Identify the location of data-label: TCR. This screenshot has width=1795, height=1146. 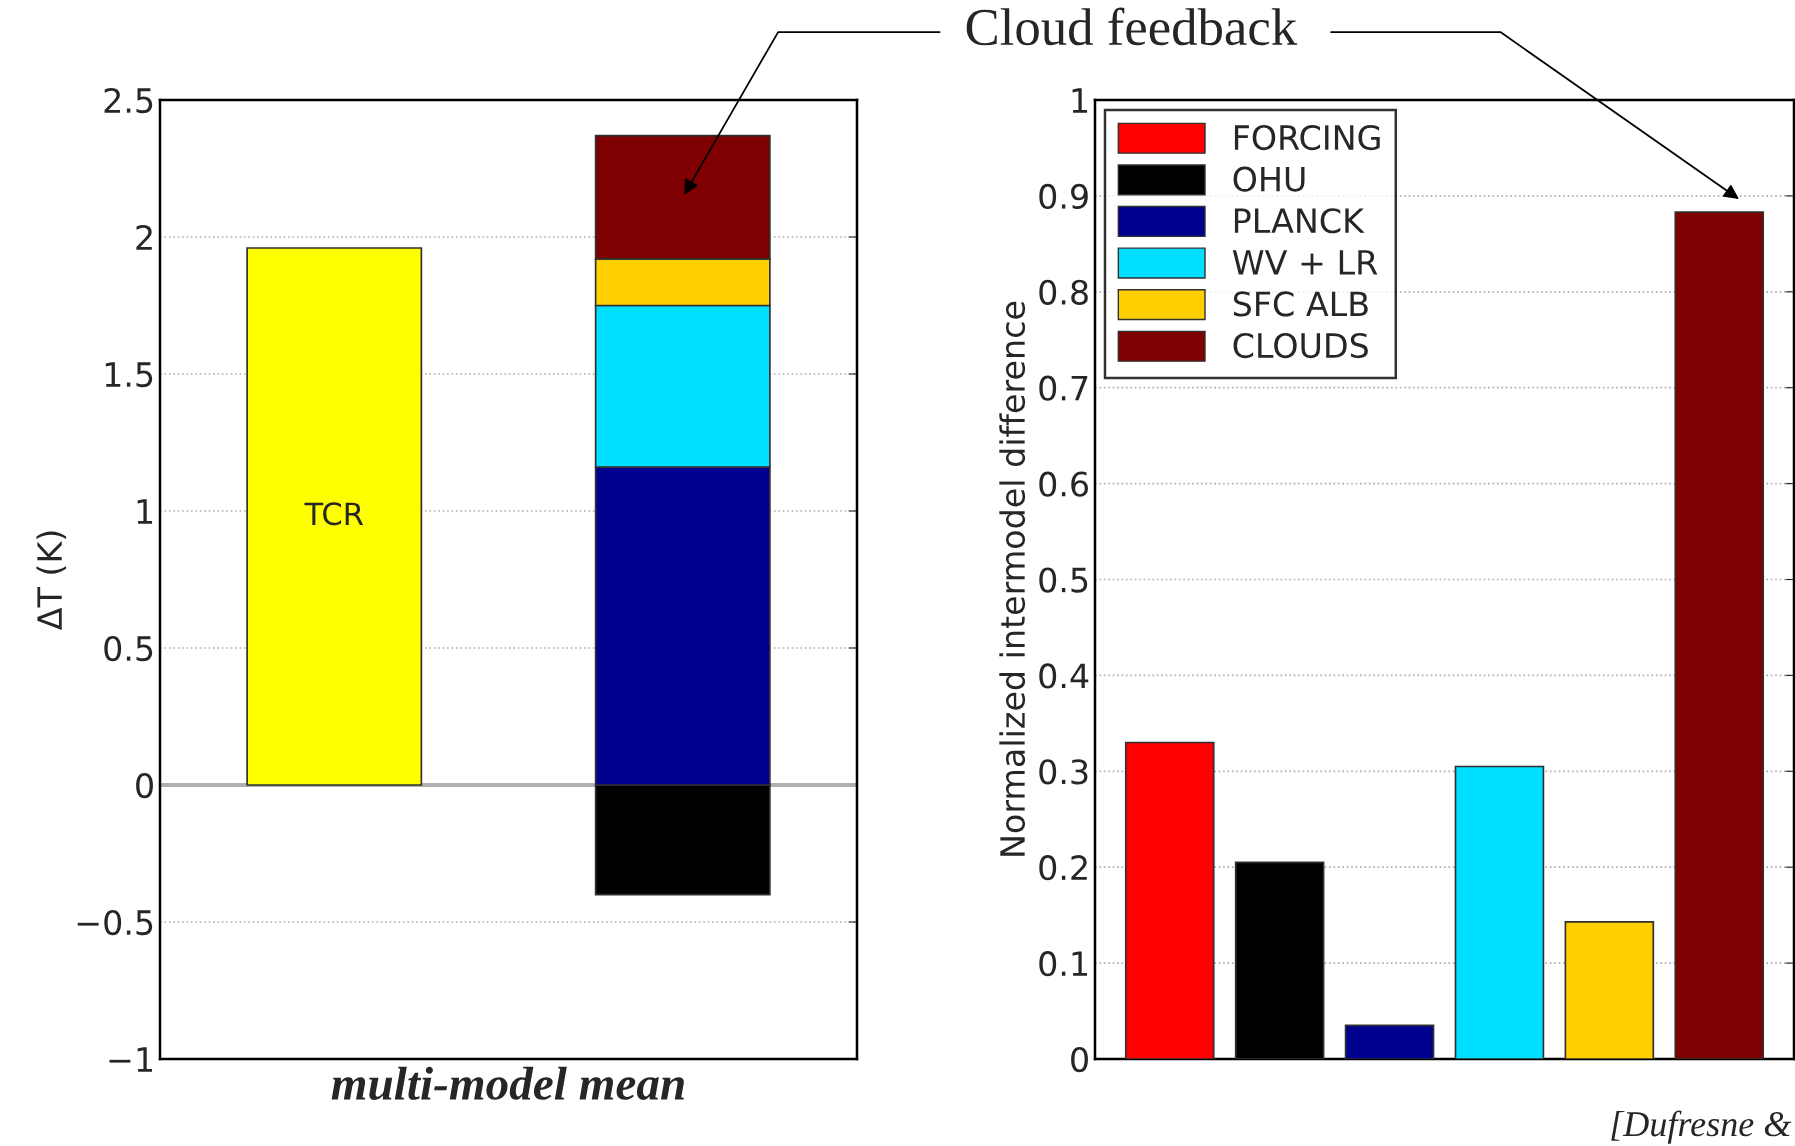
(334, 514).